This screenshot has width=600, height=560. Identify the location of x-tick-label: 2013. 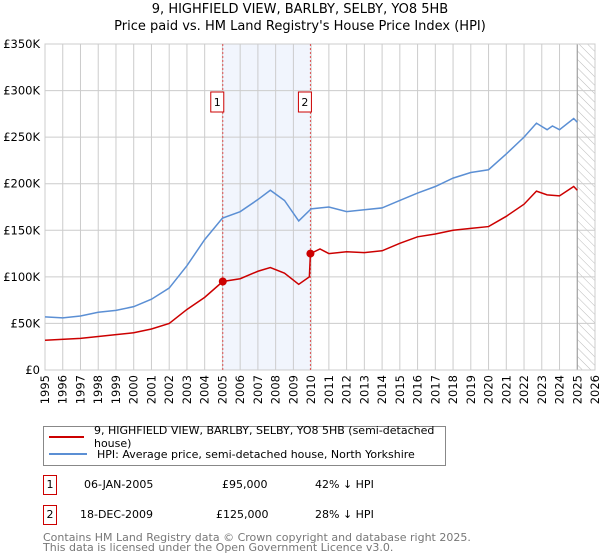
(364, 389).